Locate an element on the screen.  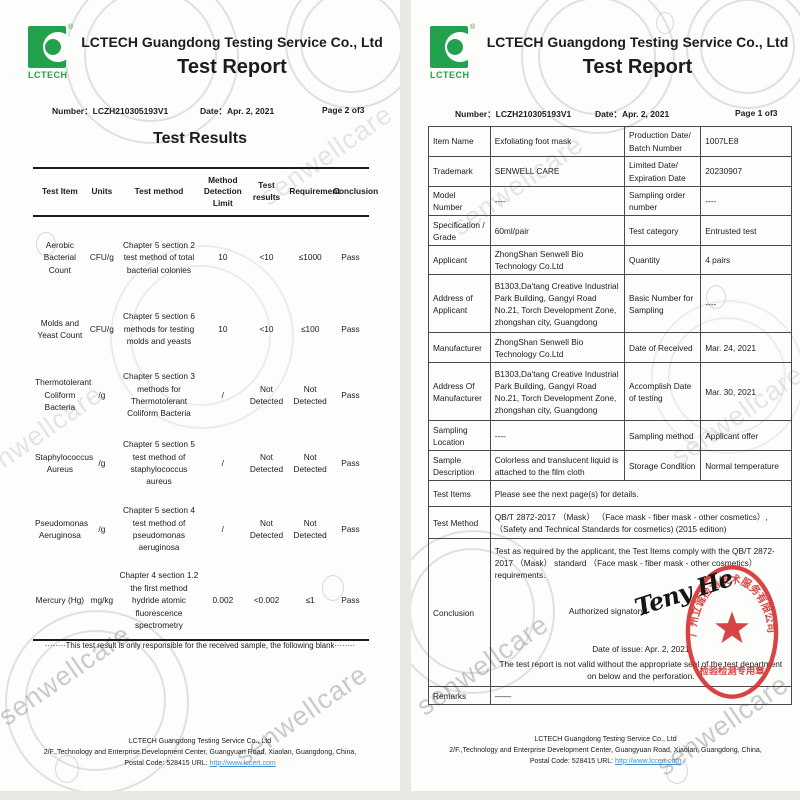
field-value: Mar. 24, 2021 is located at coordinates (746, 348).